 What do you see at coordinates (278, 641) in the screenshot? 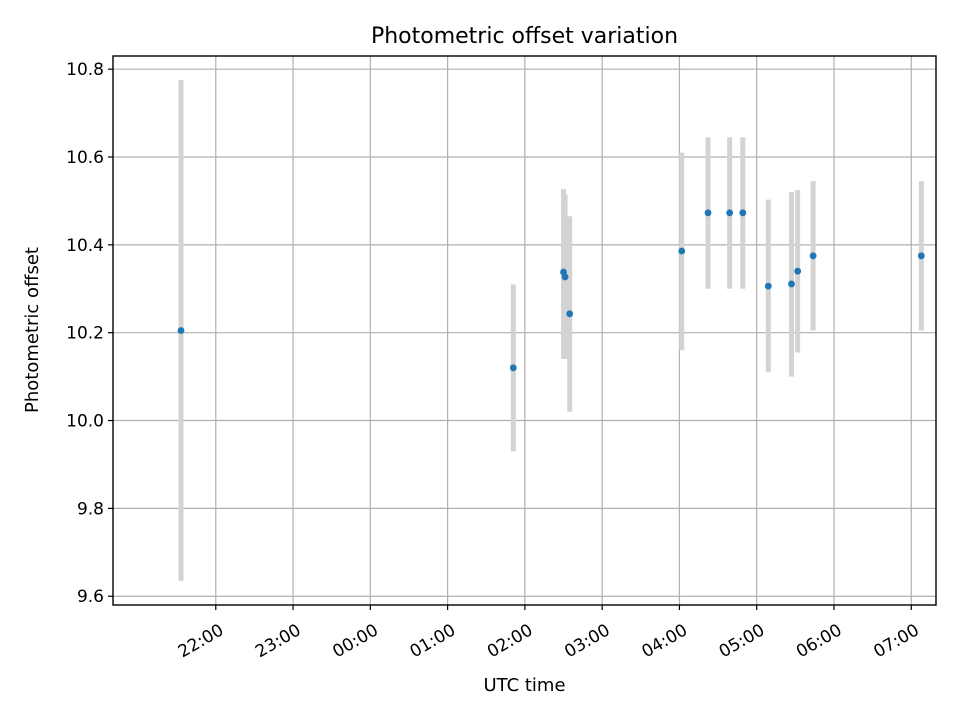
I see `x-tick-label: 23:00` at bounding box center [278, 641].